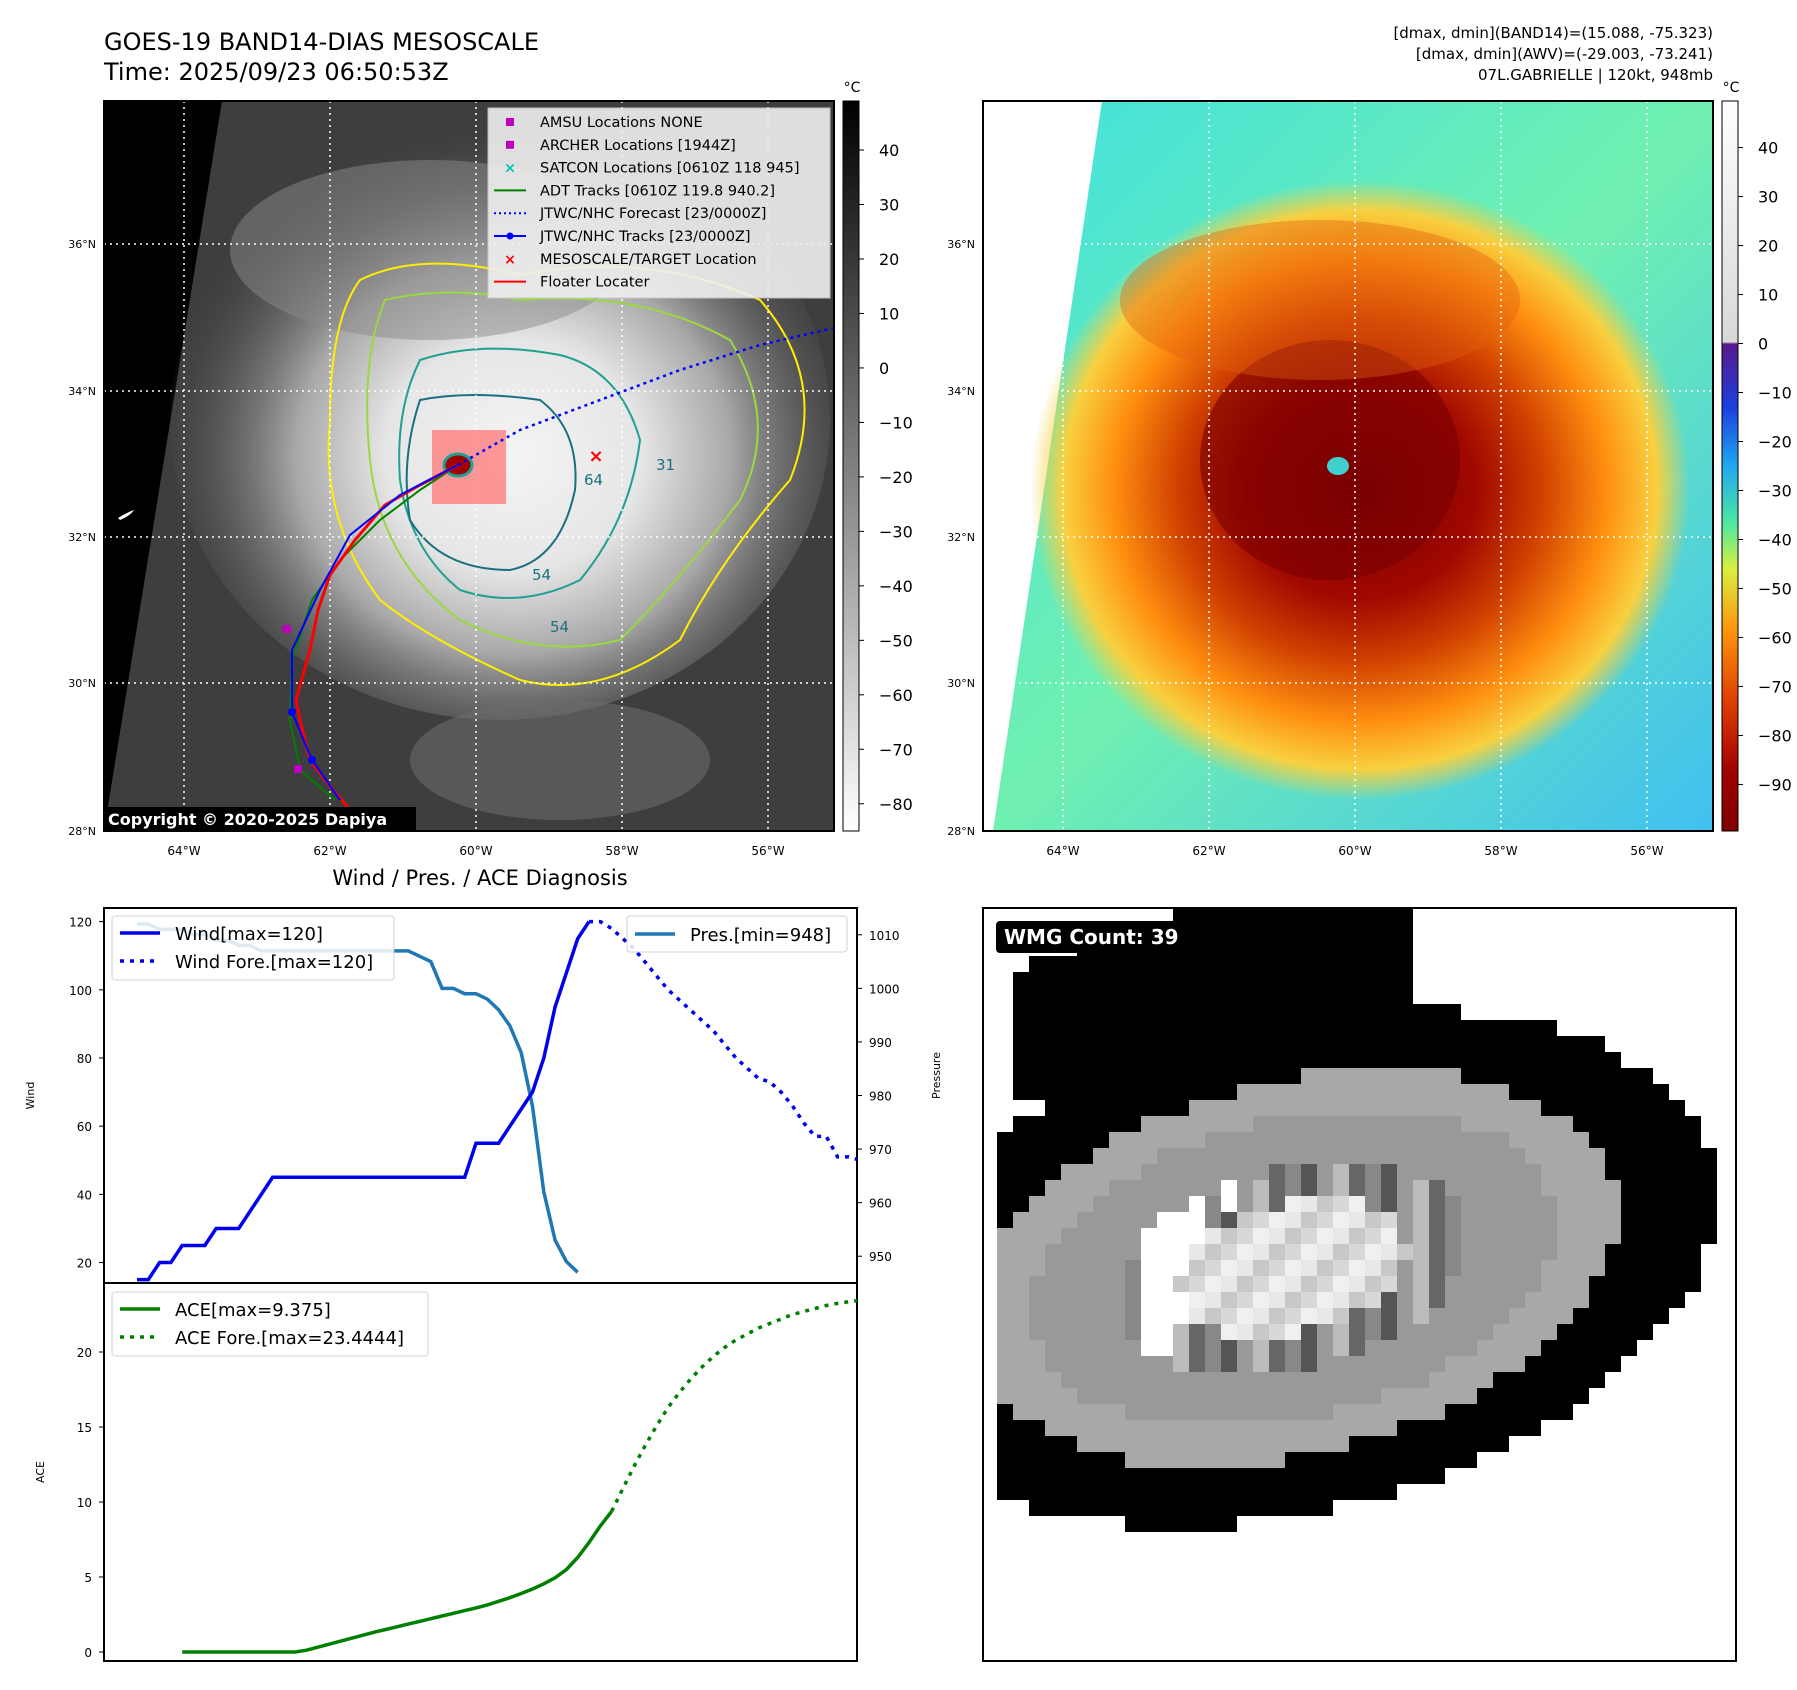 The image size is (1797, 1690). What do you see at coordinates (329, 851) in the screenshot?
I see `lon-tick-label: 62°W` at bounding box center [329, 851].